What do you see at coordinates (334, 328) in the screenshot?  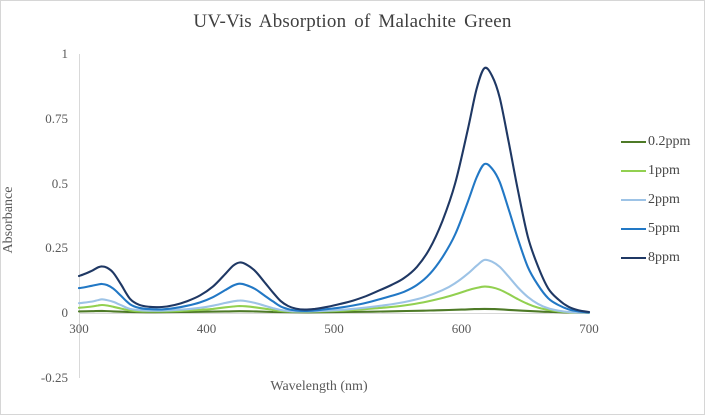 I see `x-tick-label-500: 500` at bounding box center [334, 328].